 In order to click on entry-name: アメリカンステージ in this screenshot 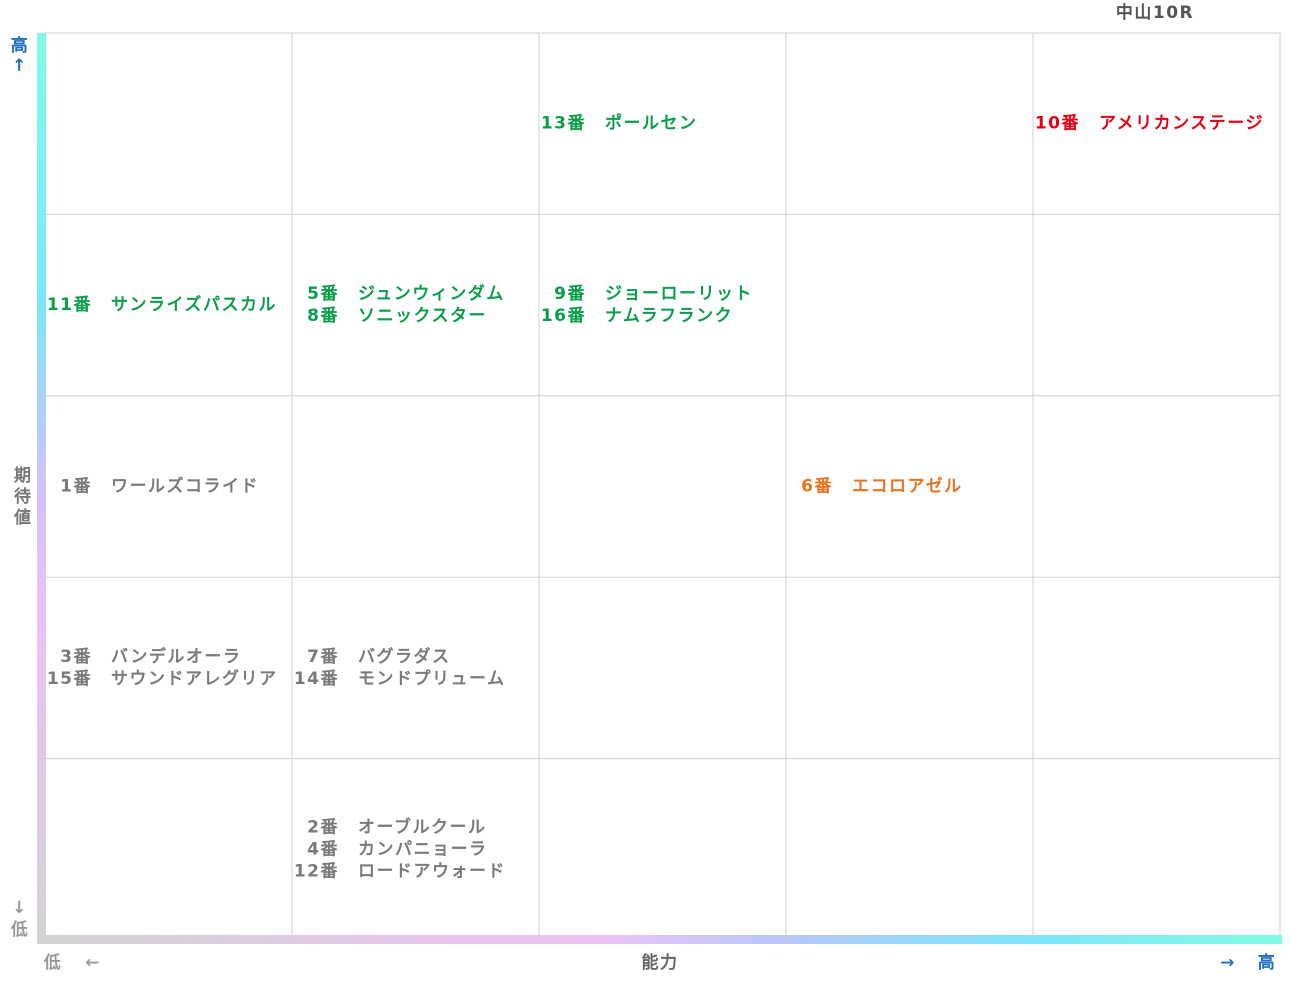, I will do `click(1181, 124)`.